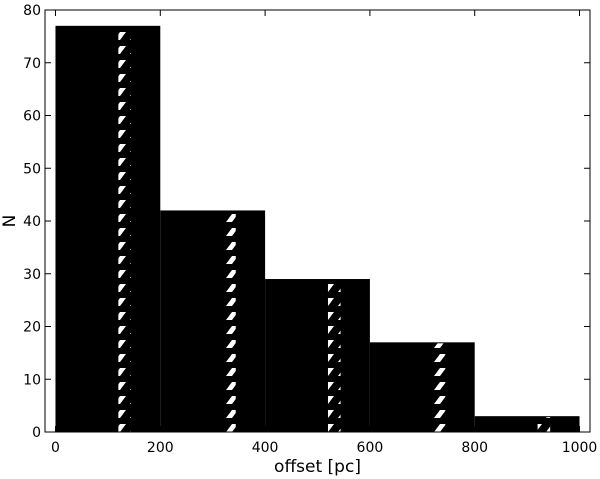 The height and width of the screenshot is (479, 600). Describe the element at coordinates (317, 467) in the screenshot. I see `x-axis-label: offset [pc]` at that location.